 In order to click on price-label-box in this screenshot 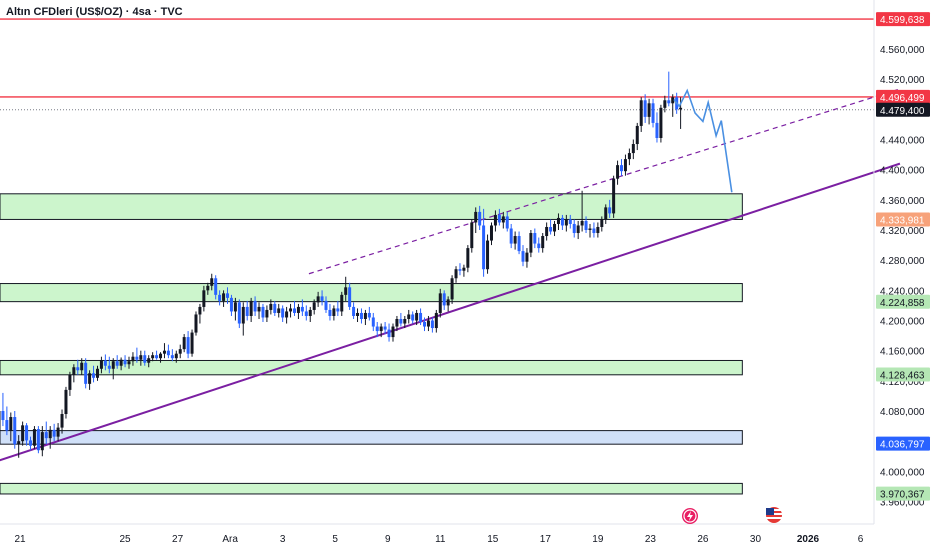, I will do `click(903, 443)`.